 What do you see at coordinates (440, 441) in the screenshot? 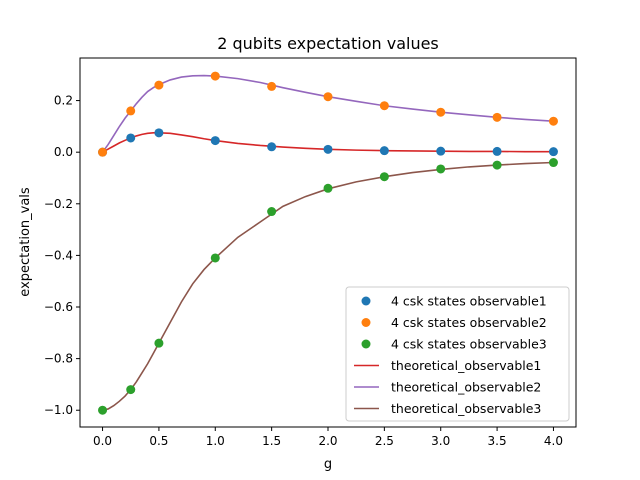
I see `x-tick-label: 3.0` at bounding box center [440, 441].